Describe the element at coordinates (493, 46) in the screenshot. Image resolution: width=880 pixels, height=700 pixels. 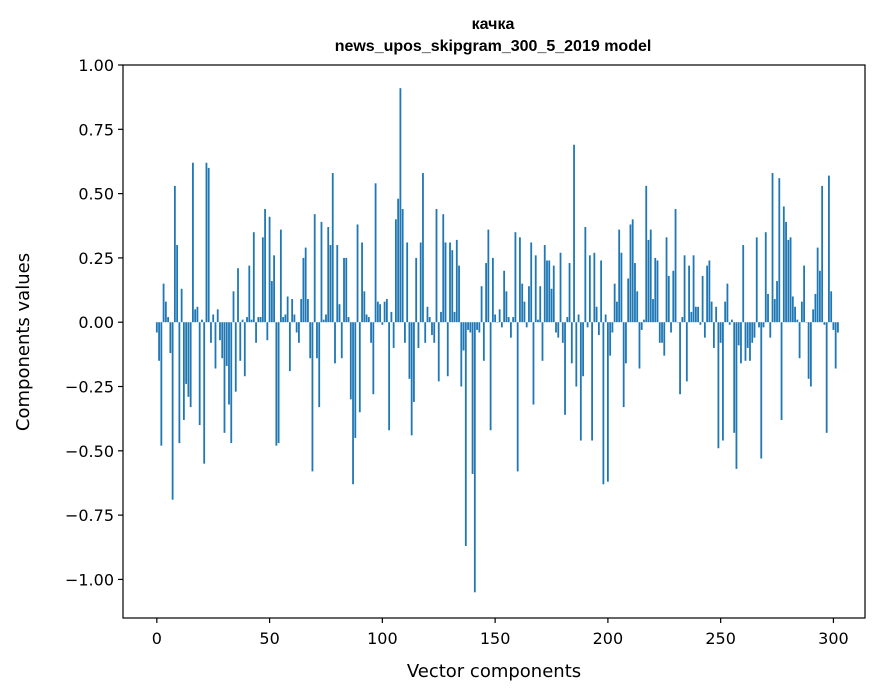
I see `chart-title-line2: news_upos_skipgram_300_5_2019 model` at that location.